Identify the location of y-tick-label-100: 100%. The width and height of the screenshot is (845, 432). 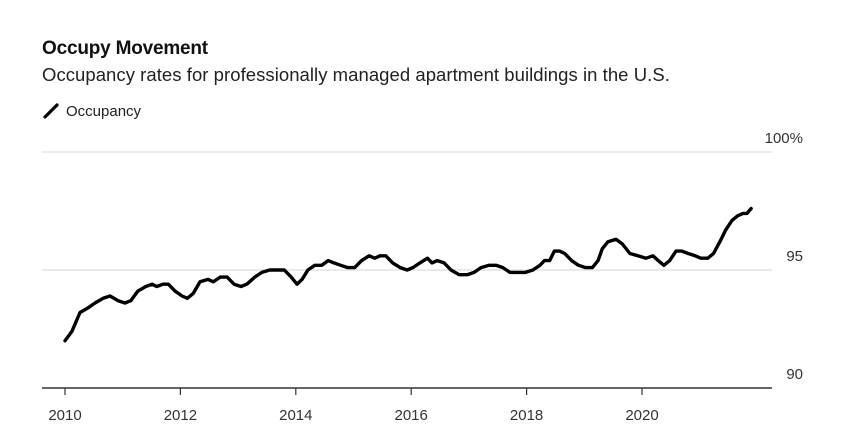
(784, 138).